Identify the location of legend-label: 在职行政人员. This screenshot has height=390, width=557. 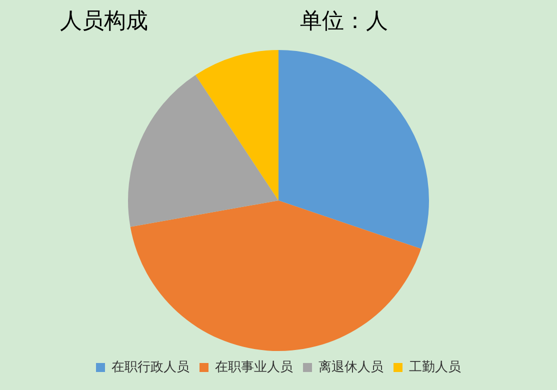
(151, 367).